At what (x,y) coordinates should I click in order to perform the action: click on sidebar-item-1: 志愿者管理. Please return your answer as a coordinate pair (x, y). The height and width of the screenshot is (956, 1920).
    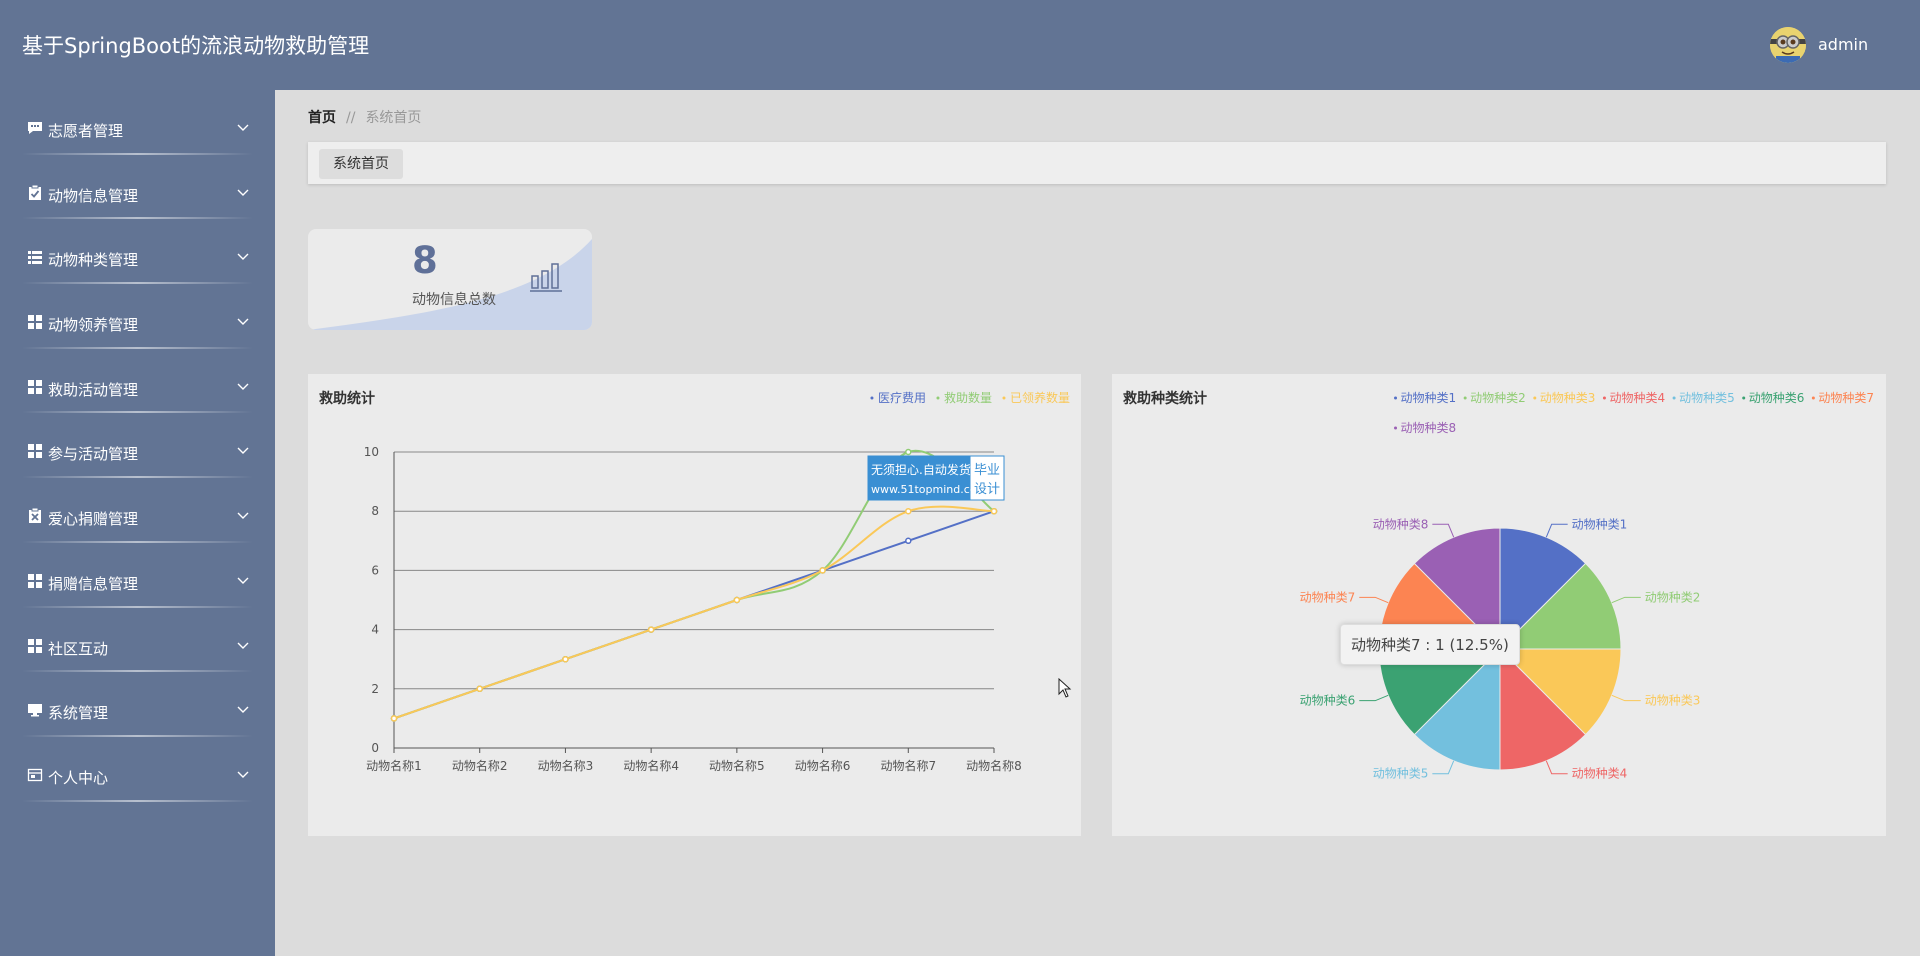
    Looking at the image, I should click on (137, 122).